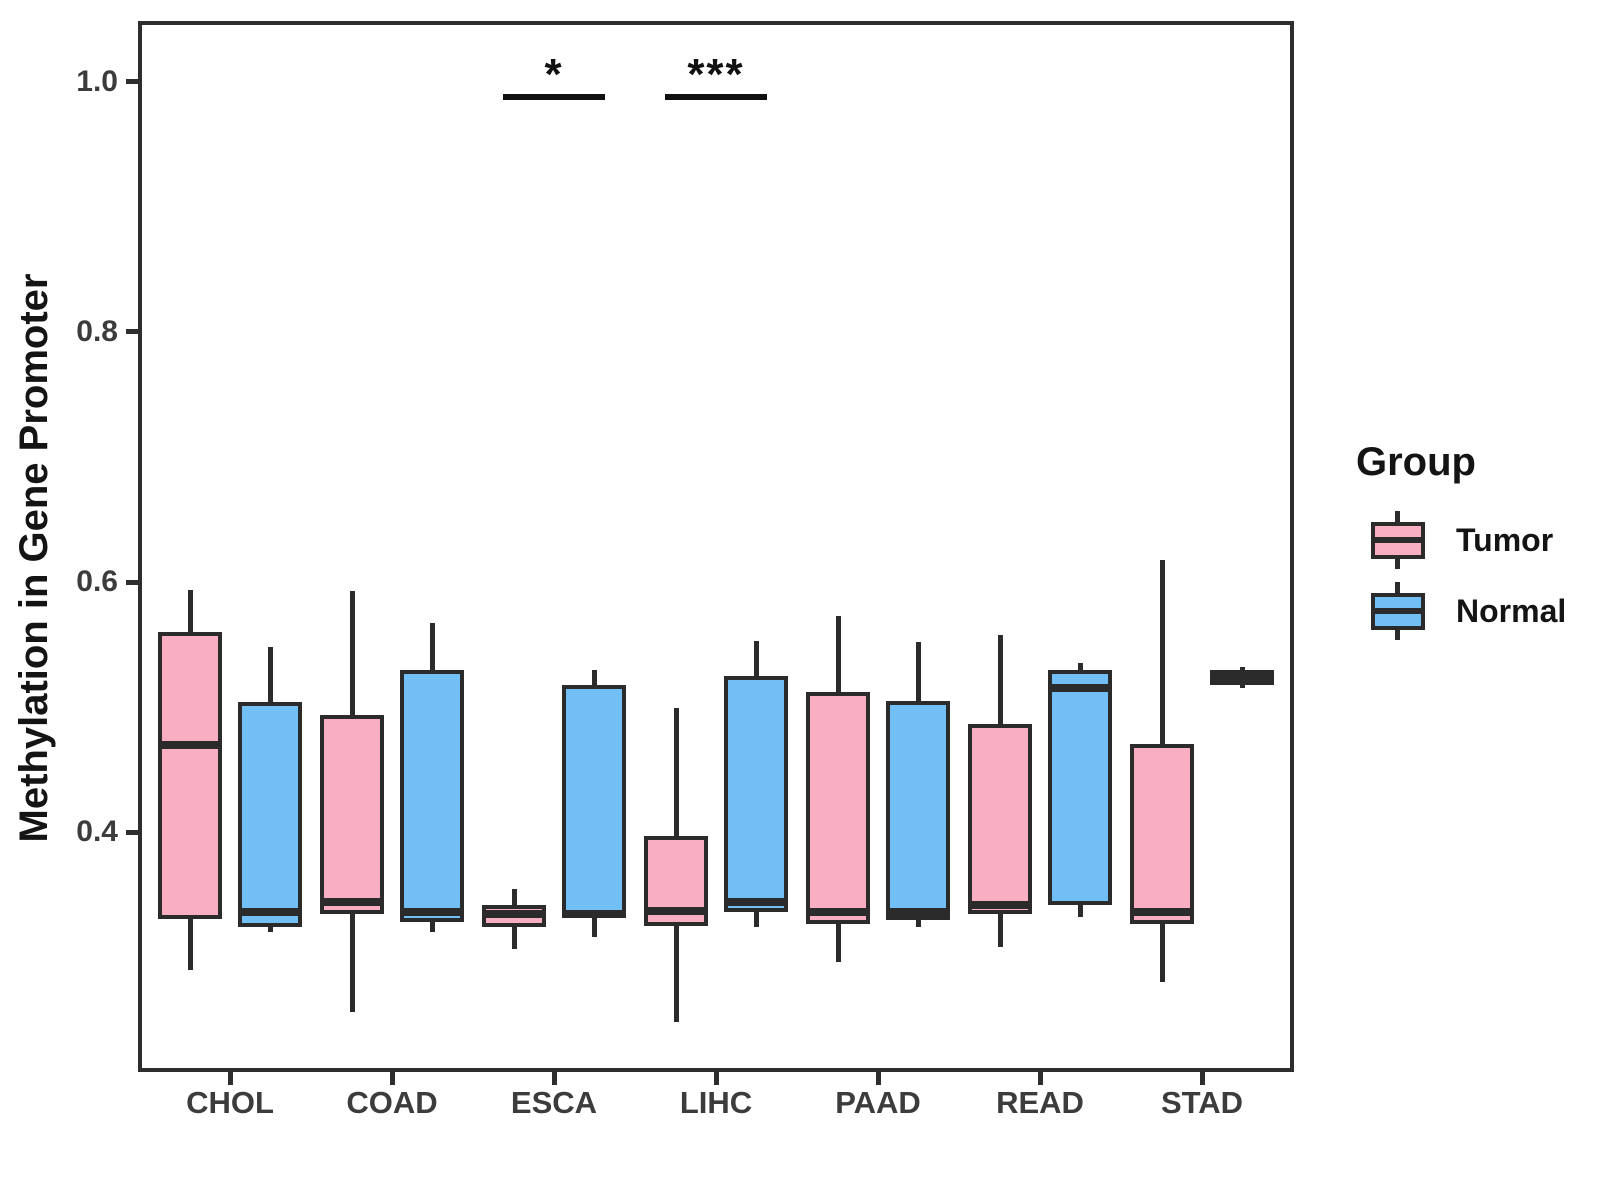 This screenshot has height=1200, width=1600. I want to click on box-lihc-normal, so click(756, 794).